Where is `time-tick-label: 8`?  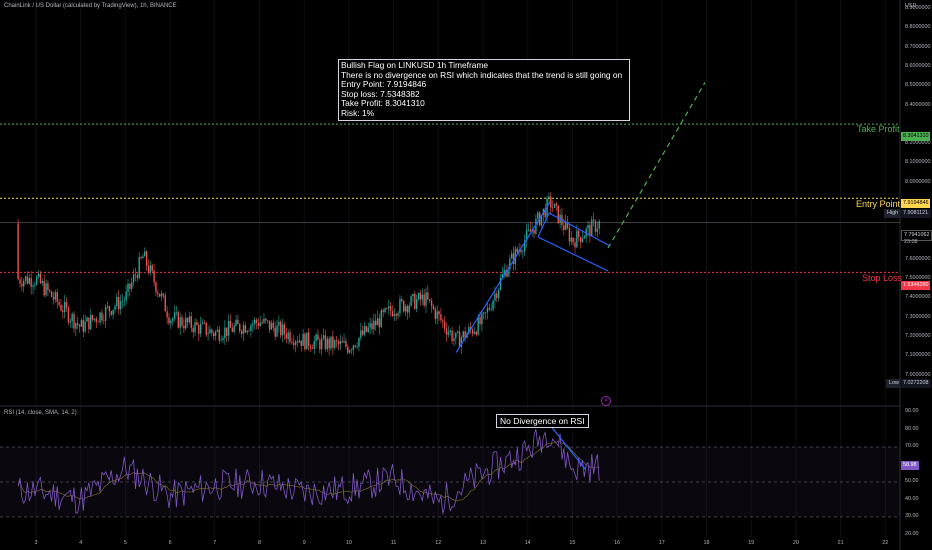
time-tick-label: 8 is located at coordinates (259, 543).